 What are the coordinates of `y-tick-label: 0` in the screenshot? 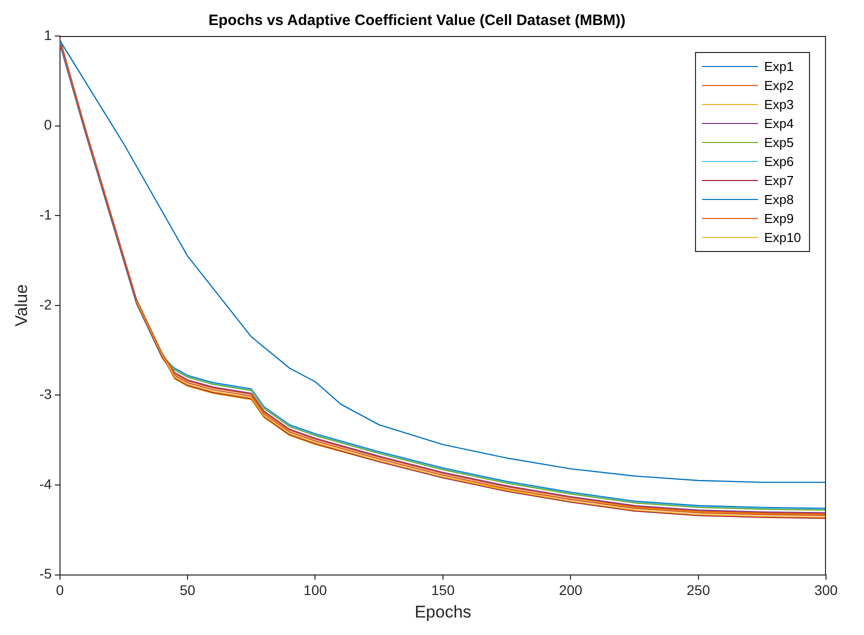 It's located at (48, 124).